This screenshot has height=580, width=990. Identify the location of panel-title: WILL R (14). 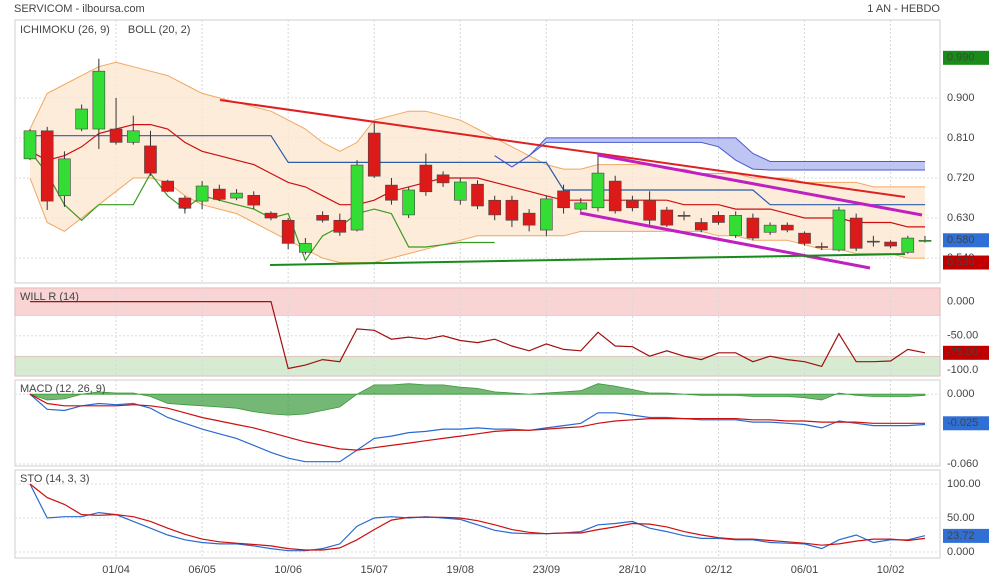
(49, 297).